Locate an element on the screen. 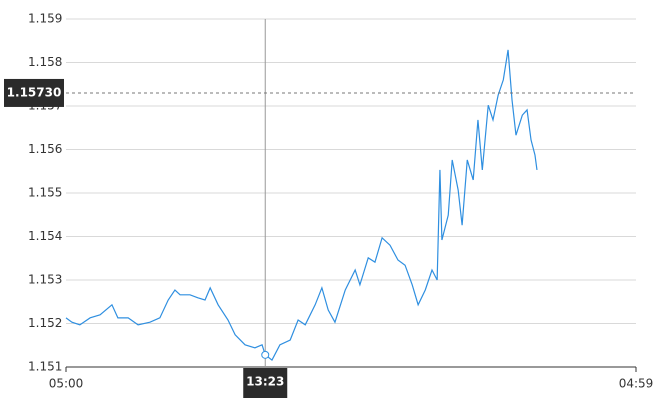 Image resolution: width=670 pixels, height=404 pixels. crosshair-x-label: 13:23 is located at coordinates (265, 382).